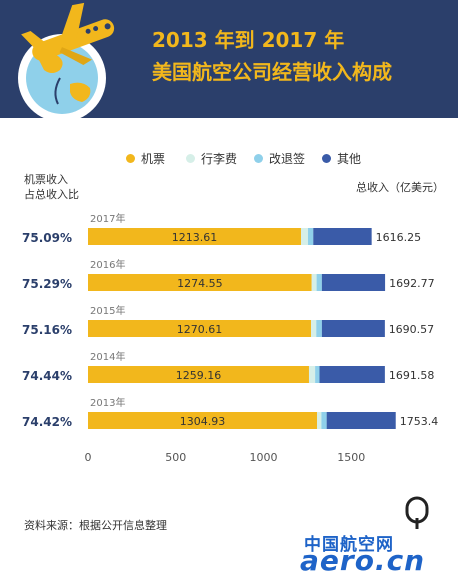 This screenshot has height=582, width=458. I want to click on ticket-value-label: 1274.55, so click(200, 283).